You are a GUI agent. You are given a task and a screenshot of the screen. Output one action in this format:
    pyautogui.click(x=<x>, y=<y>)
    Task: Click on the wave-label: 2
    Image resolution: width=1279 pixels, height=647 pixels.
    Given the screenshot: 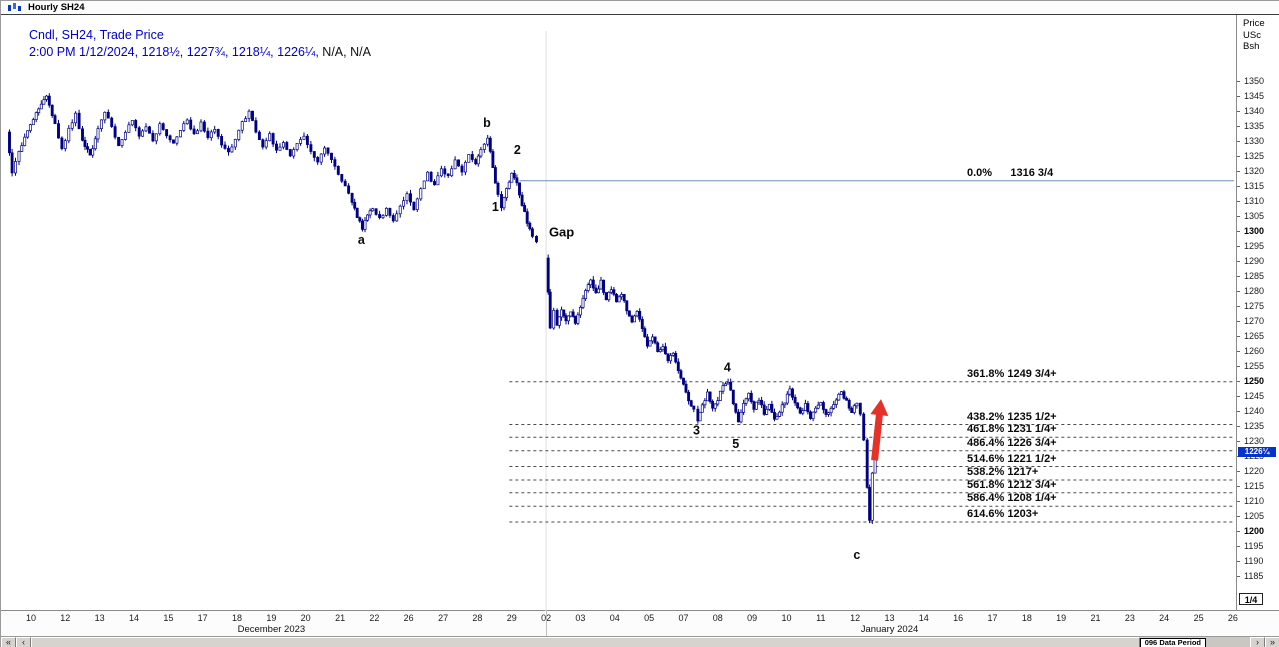 What is the action you would take?
    pyautogui.click(x=517, y=150)
    